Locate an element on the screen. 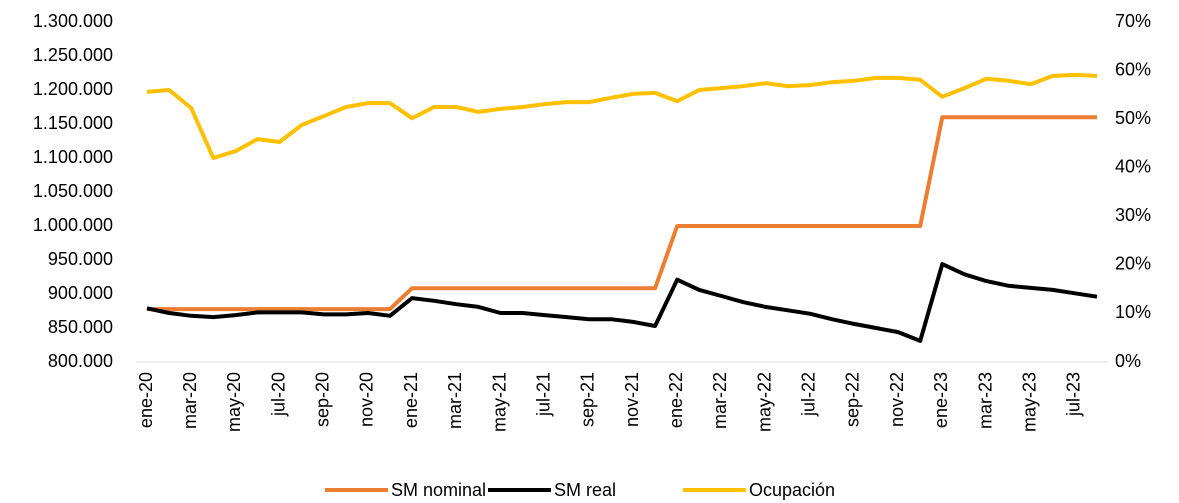 This screenshot has width=1179, height=503. x-tick-label: nov-21 is located at coordinates (632, 399).